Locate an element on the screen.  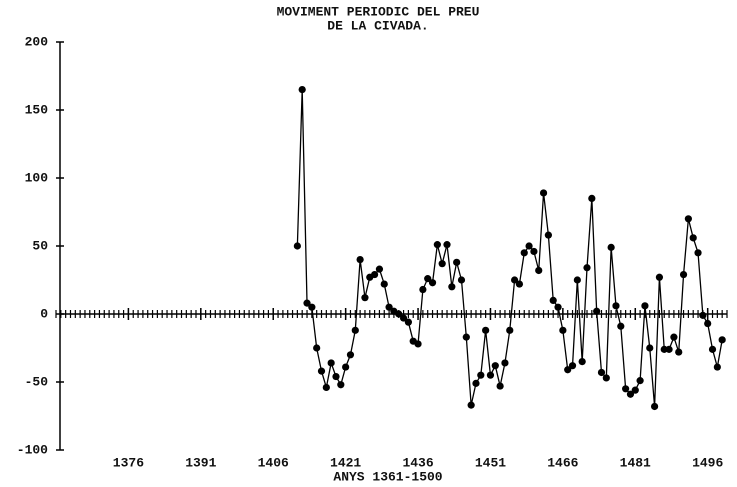
x-tick-label: 1421 is located at coordinates (345, 462).